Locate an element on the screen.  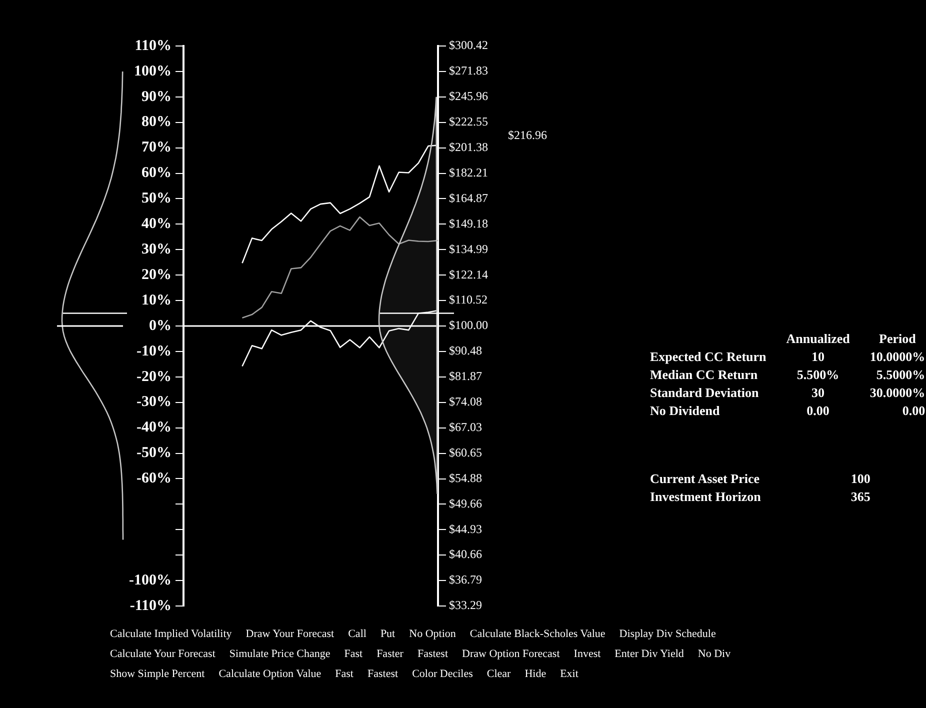
y2-tick-label: $149.18 is located at coordinates (468, 223).